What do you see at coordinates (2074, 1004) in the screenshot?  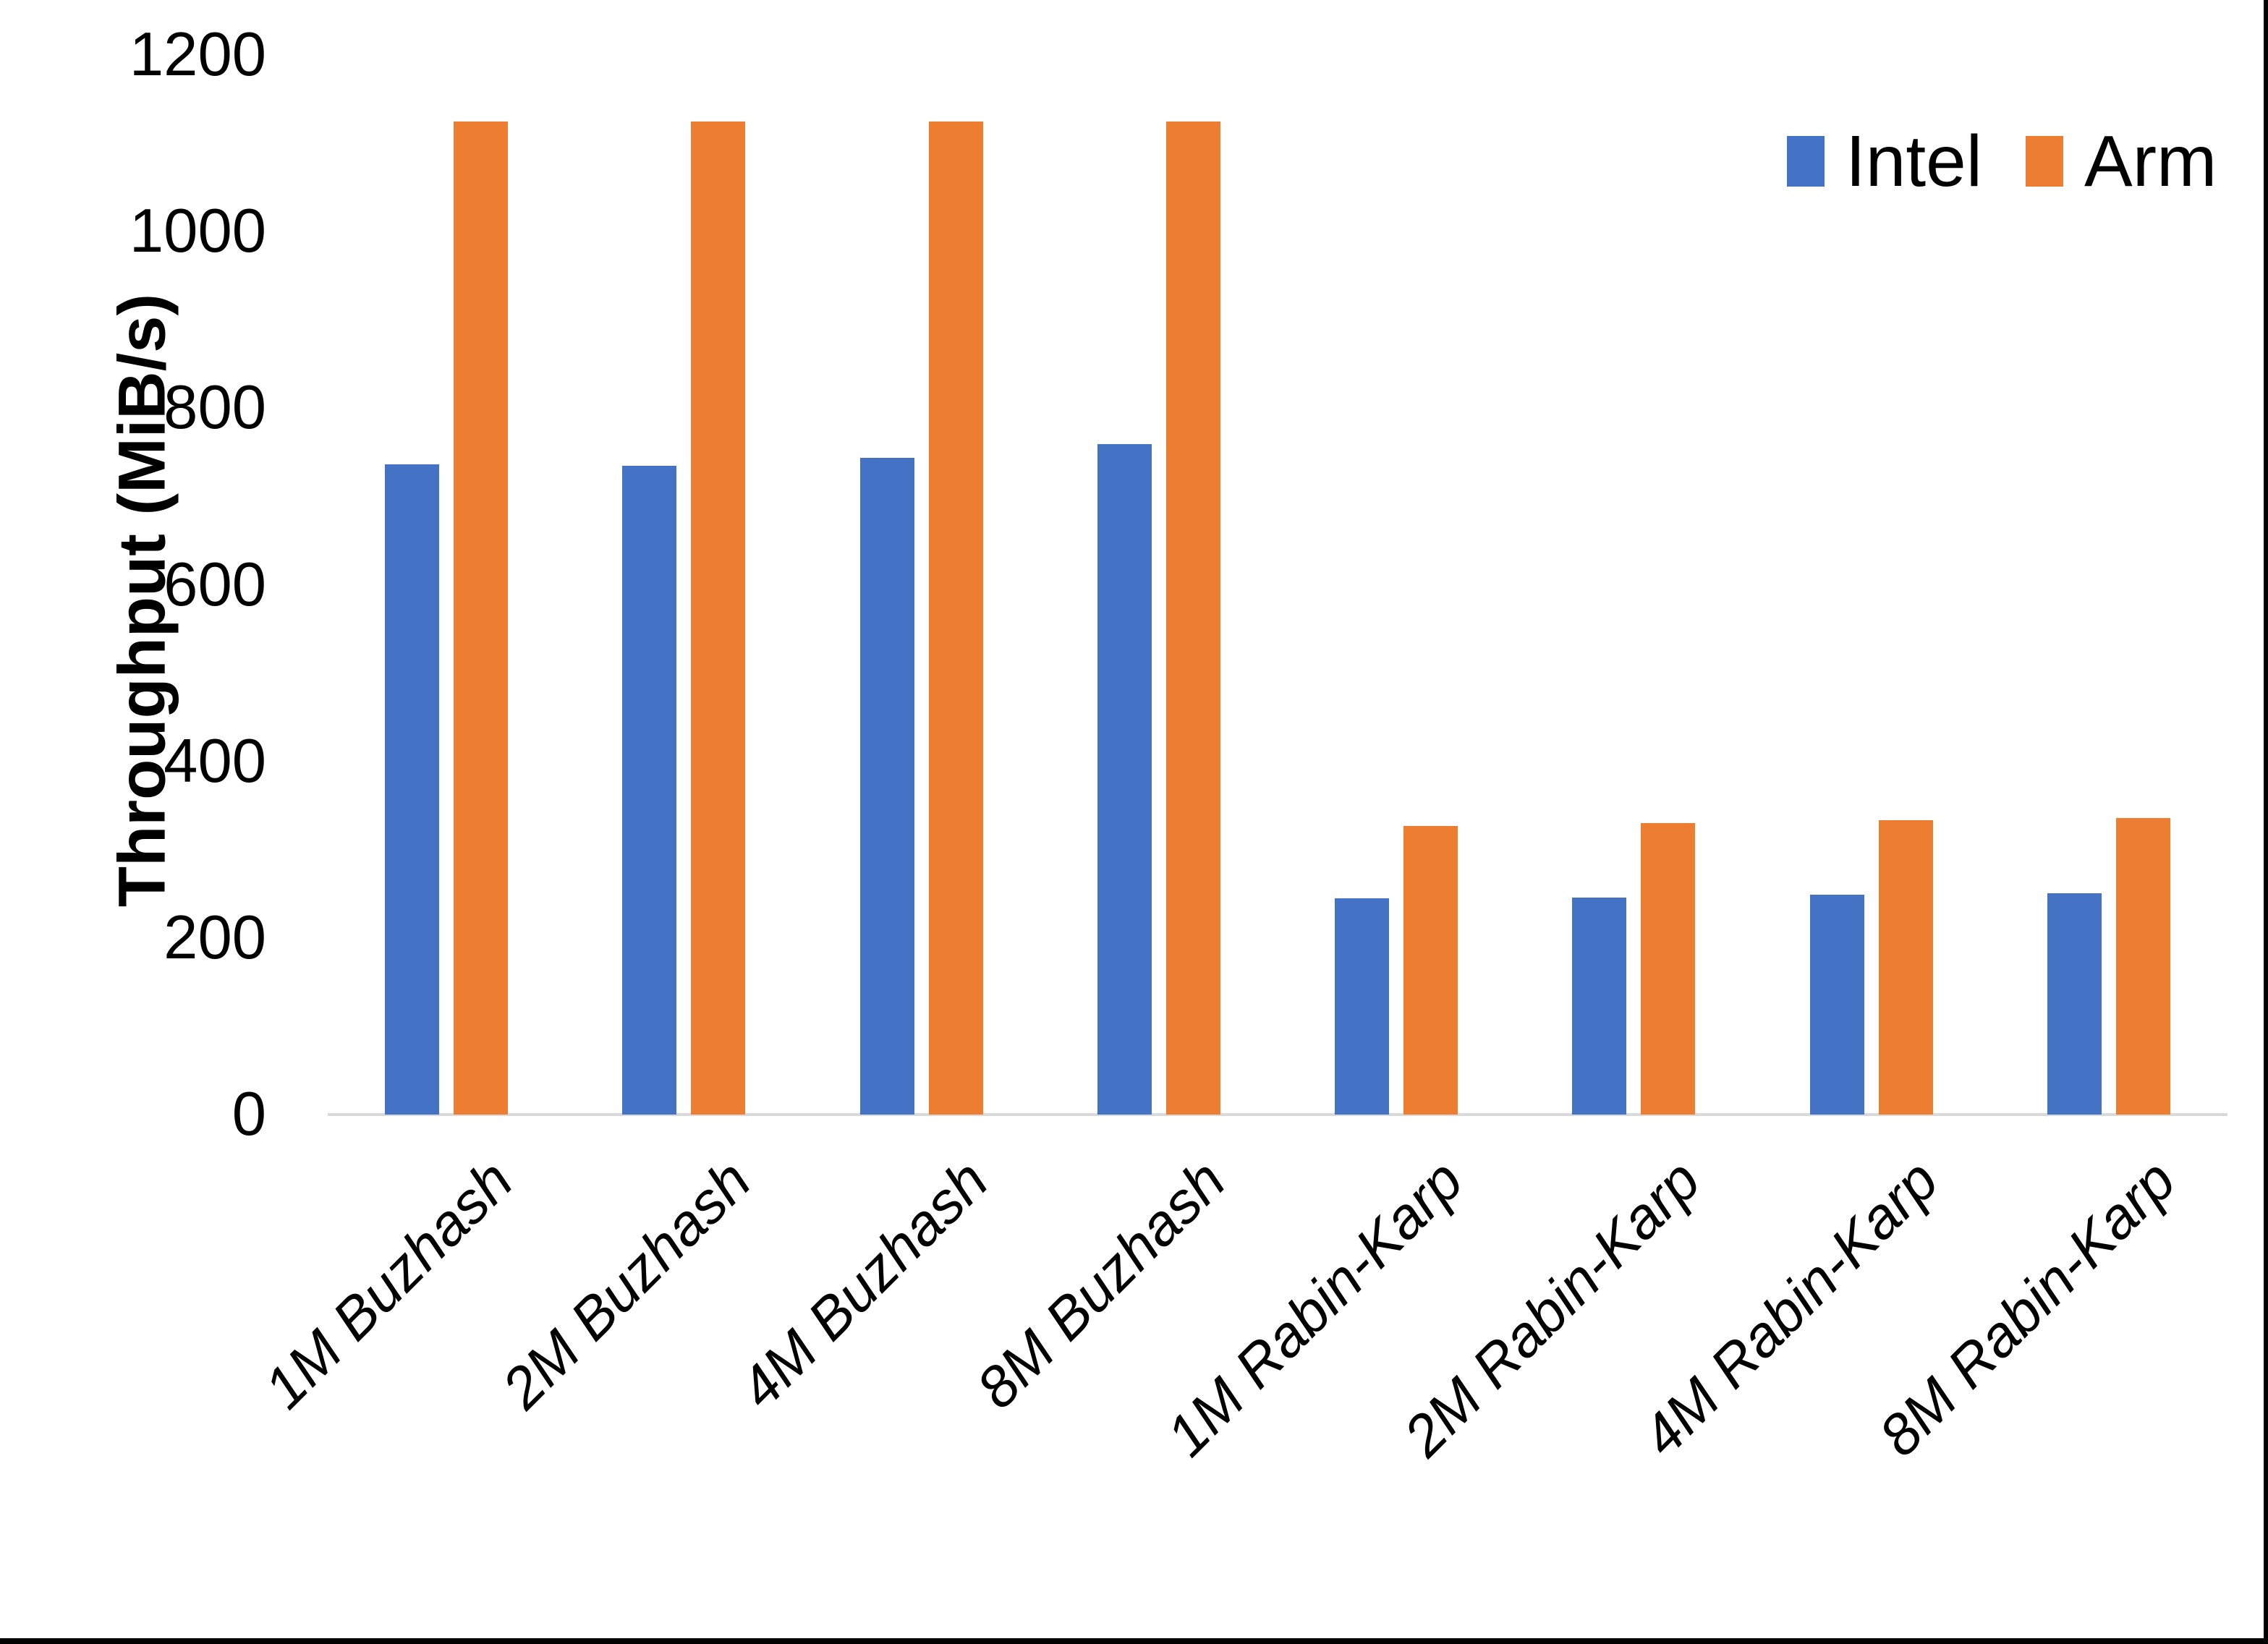 I see `bar-intel-8m-rabin-karp` at bounding box center [2074, 1004].